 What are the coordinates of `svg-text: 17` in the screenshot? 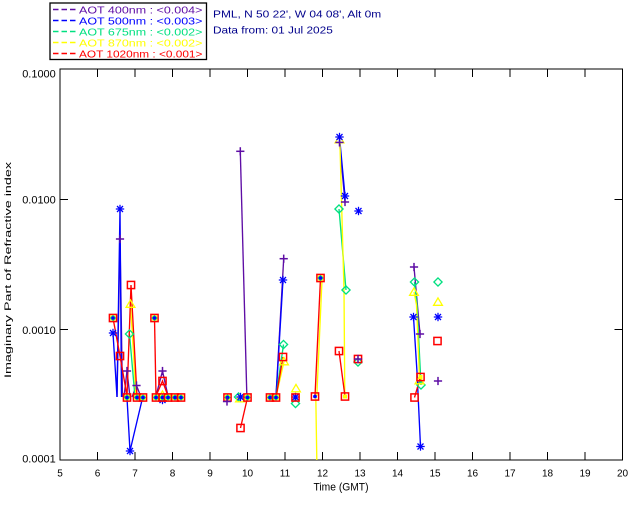 It's located at (510, 474).